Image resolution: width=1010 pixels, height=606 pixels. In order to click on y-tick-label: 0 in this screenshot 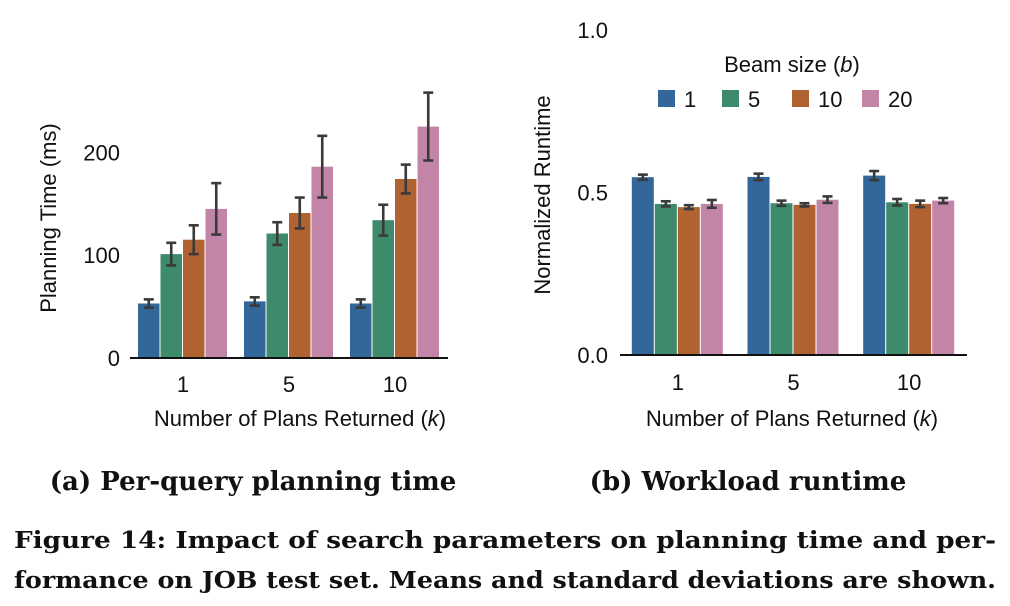, I will do `click(114, 358)`.